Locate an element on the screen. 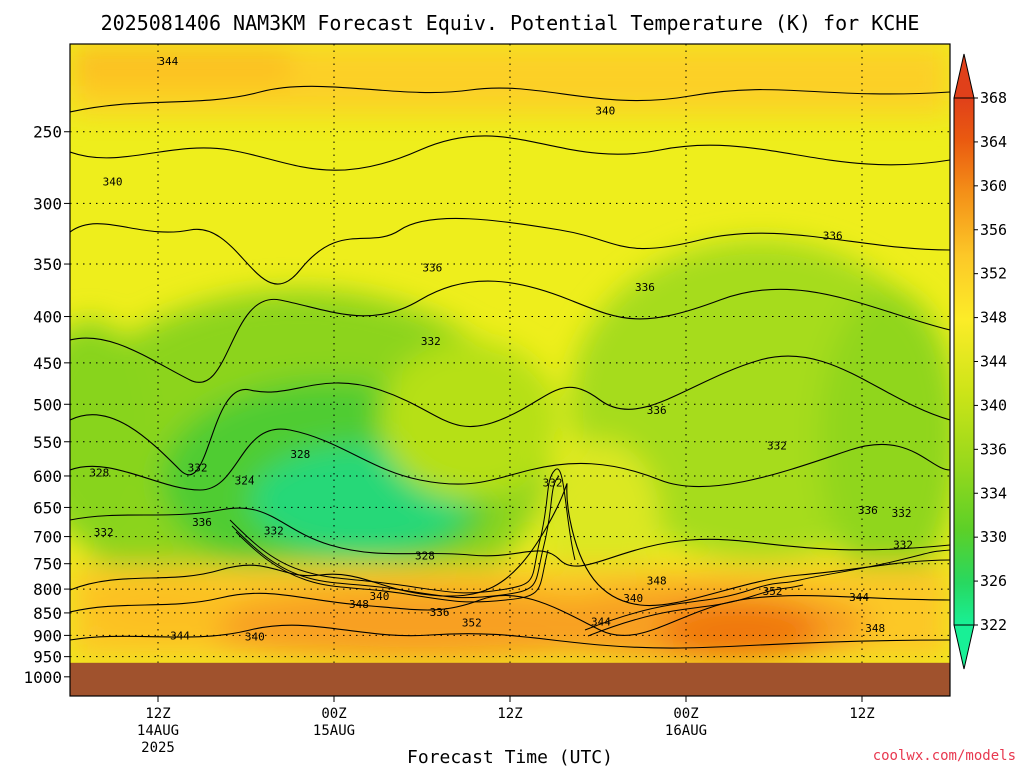 The height and width of the screenshot is (768, 1024). x-tick-label: 2025 is located at coordinates (158, 748).